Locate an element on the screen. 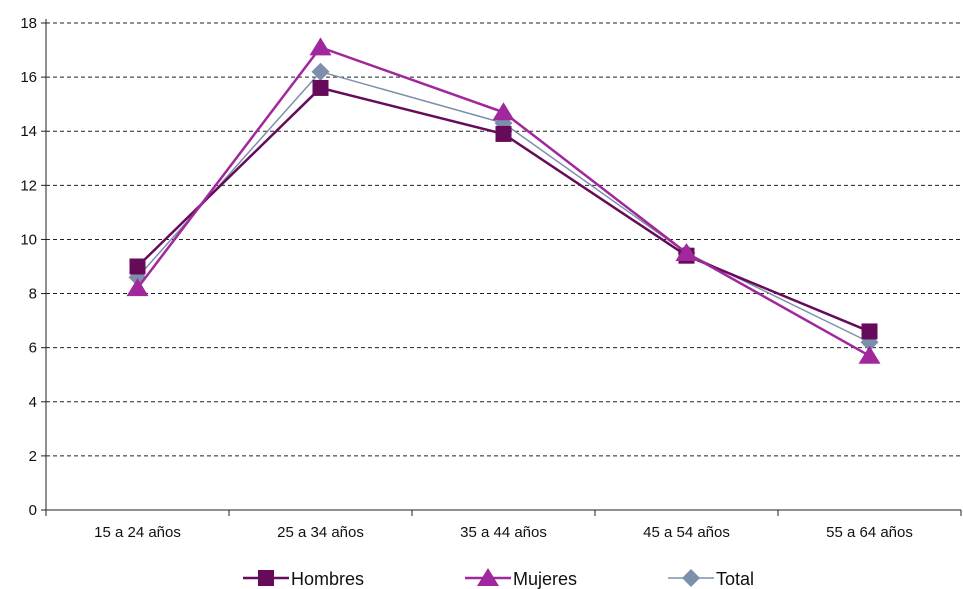 Image resolution: width=963 pixels, height=589 pixels. legend-item-total: Total is located at coordinates (711, 579).